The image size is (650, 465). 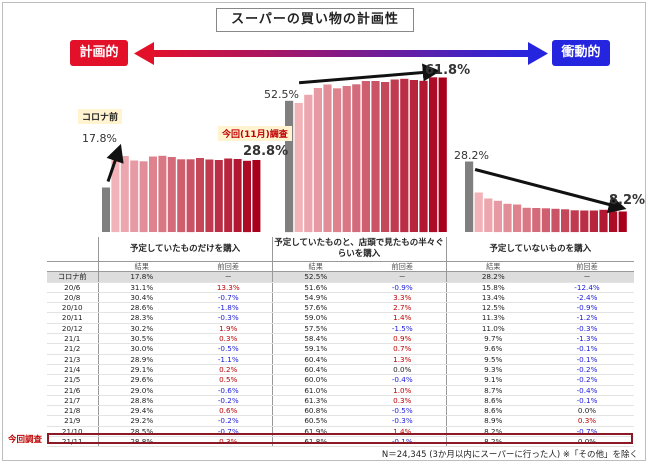 I want to click on diff-cell: 0.9%, so click(x=403, y=339).